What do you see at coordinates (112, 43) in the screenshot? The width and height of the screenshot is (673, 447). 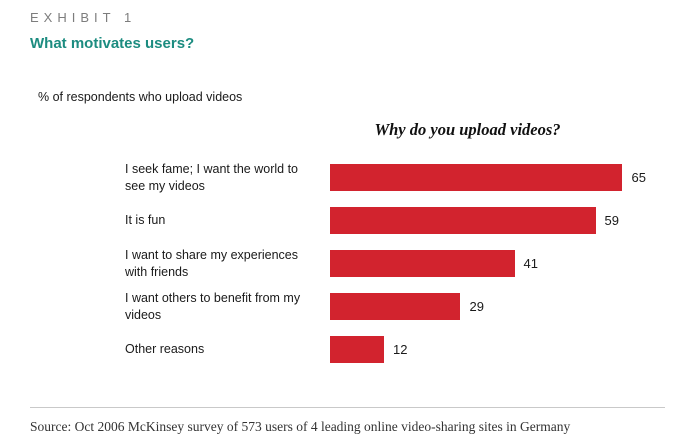 I see `page-title: What motivates users?` at bounding box center [112, 43].